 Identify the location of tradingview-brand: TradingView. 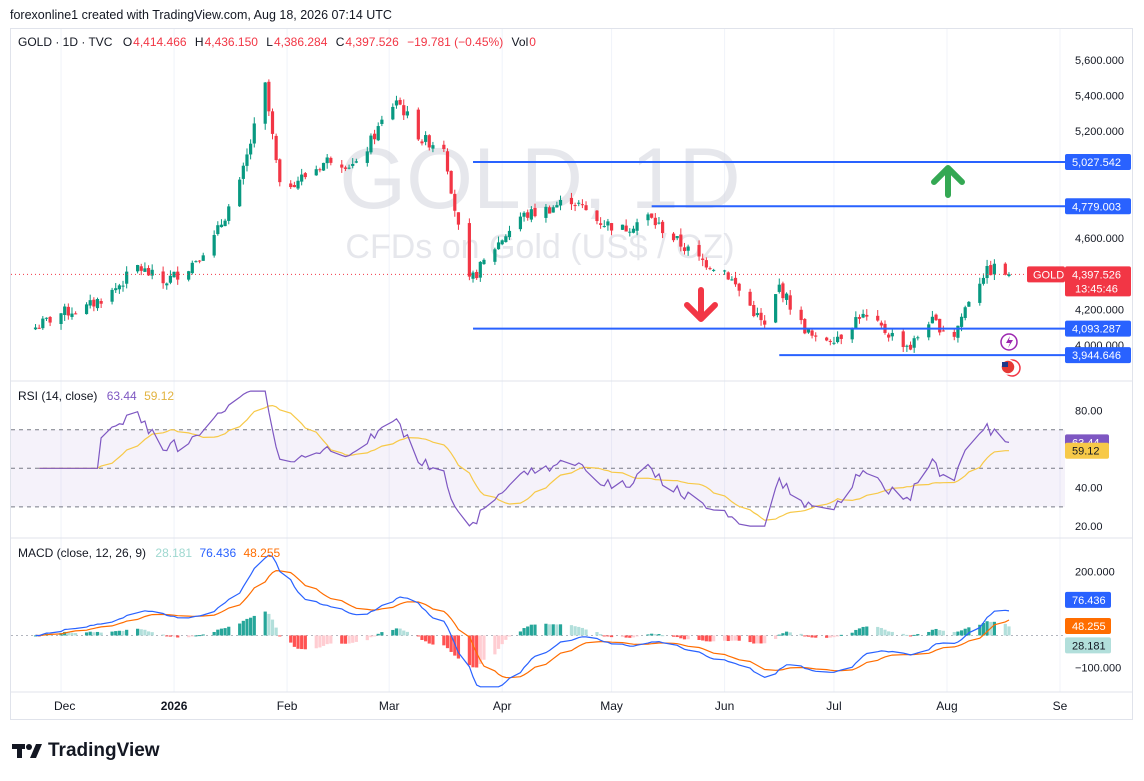
(104, 750).